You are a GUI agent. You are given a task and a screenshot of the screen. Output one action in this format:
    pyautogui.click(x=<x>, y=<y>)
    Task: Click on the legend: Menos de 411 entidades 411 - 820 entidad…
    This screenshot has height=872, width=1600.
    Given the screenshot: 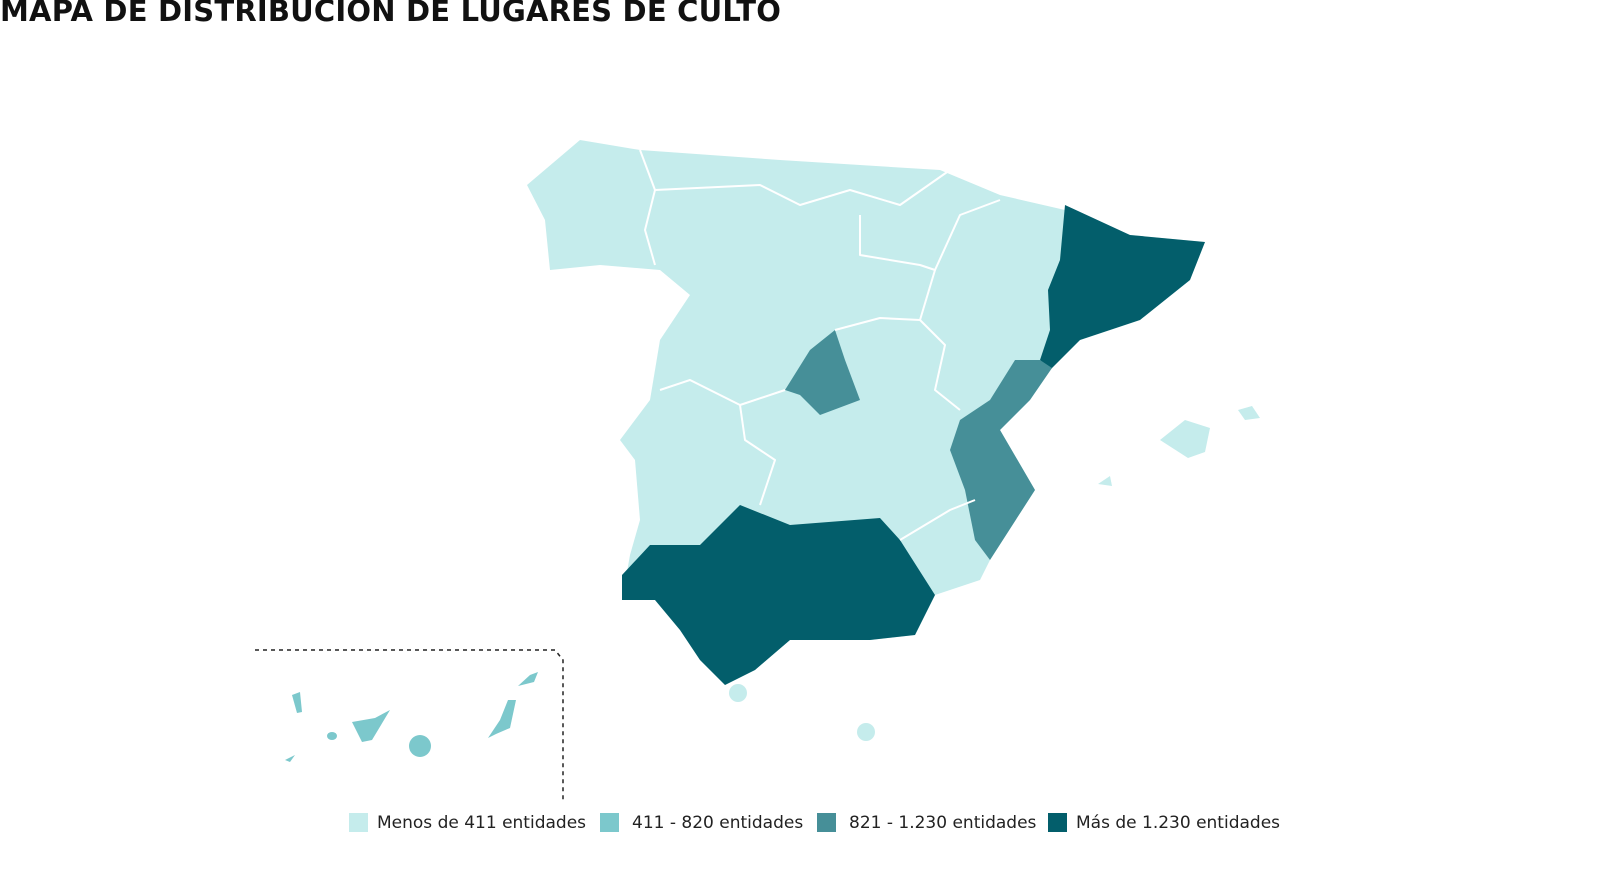 What is the action you would take?
    pyautogui.click(x=814, y=823)
    